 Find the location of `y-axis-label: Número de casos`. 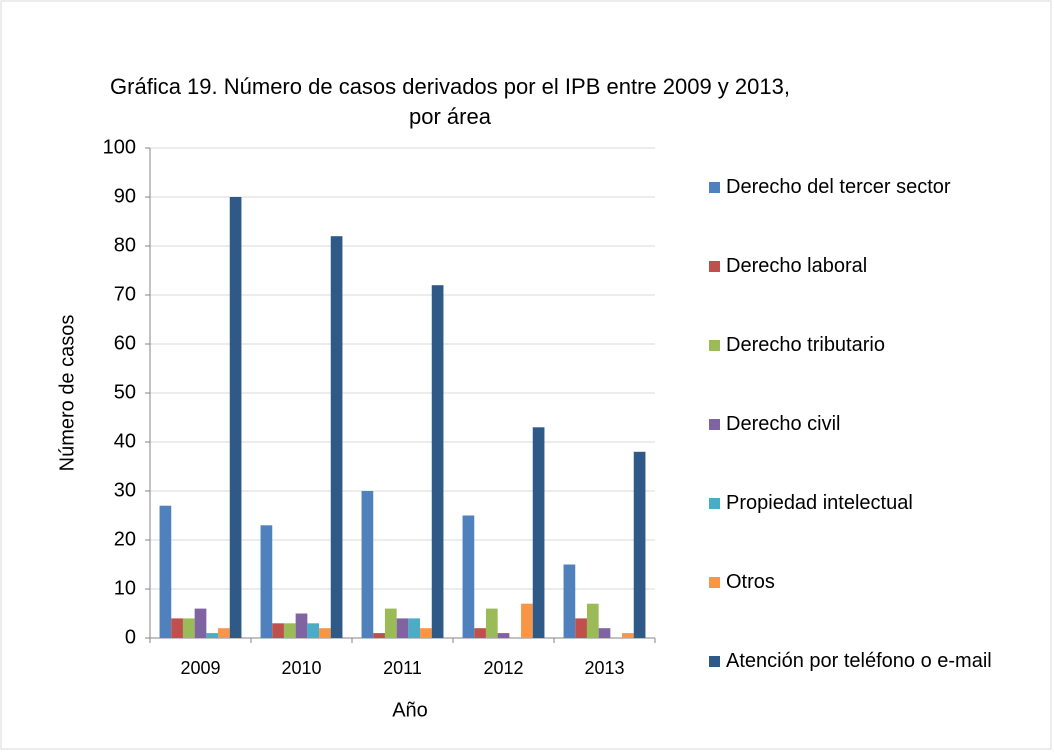

y-axis-label: Número de casos is located at coordinates (67, 393).